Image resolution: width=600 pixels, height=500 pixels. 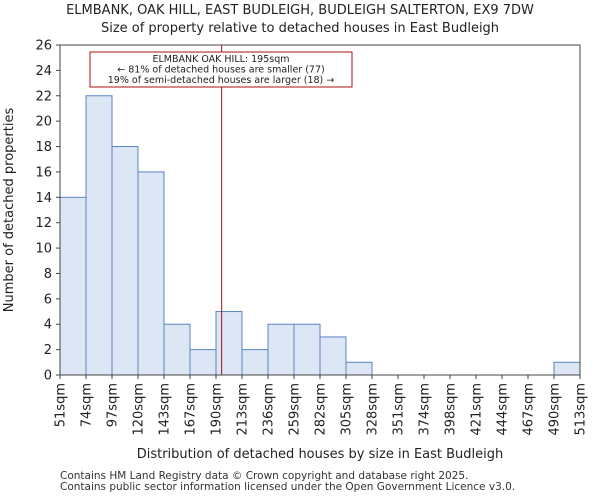 I want to click on x-tick-label: 282sqm, so click(x=321, y=409).